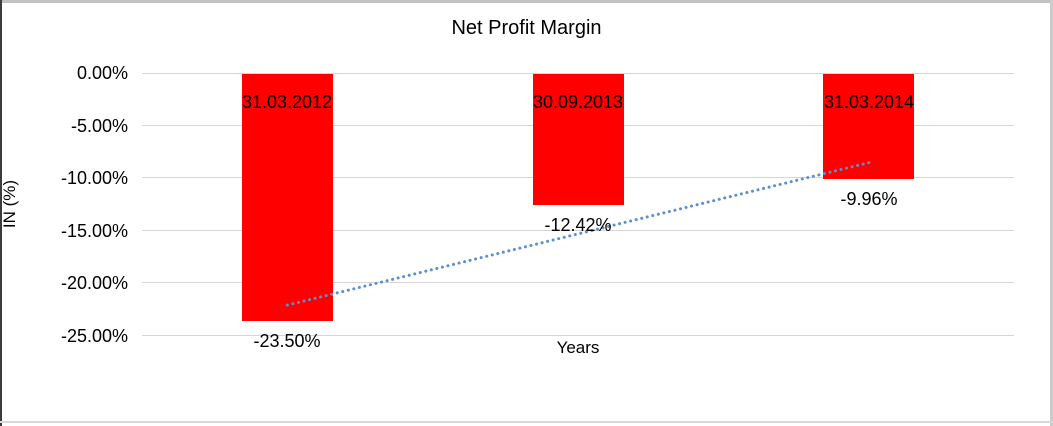  I want to click on y-axis-title: IN (%), so click(9, 204).